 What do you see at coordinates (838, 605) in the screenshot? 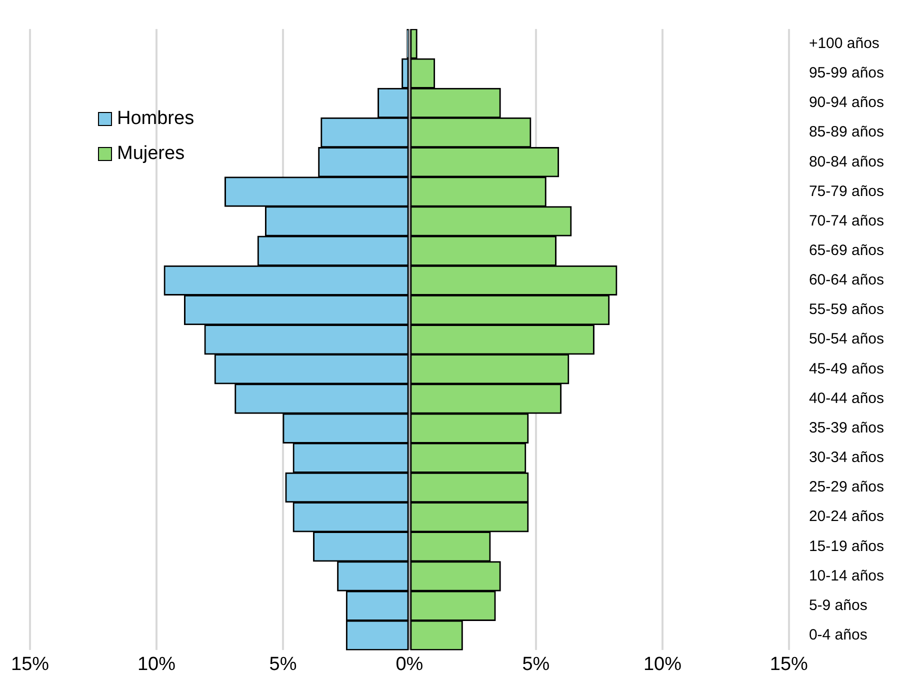
I see `y-tick-label: 5-9 años` at bounding box center [838, 605].